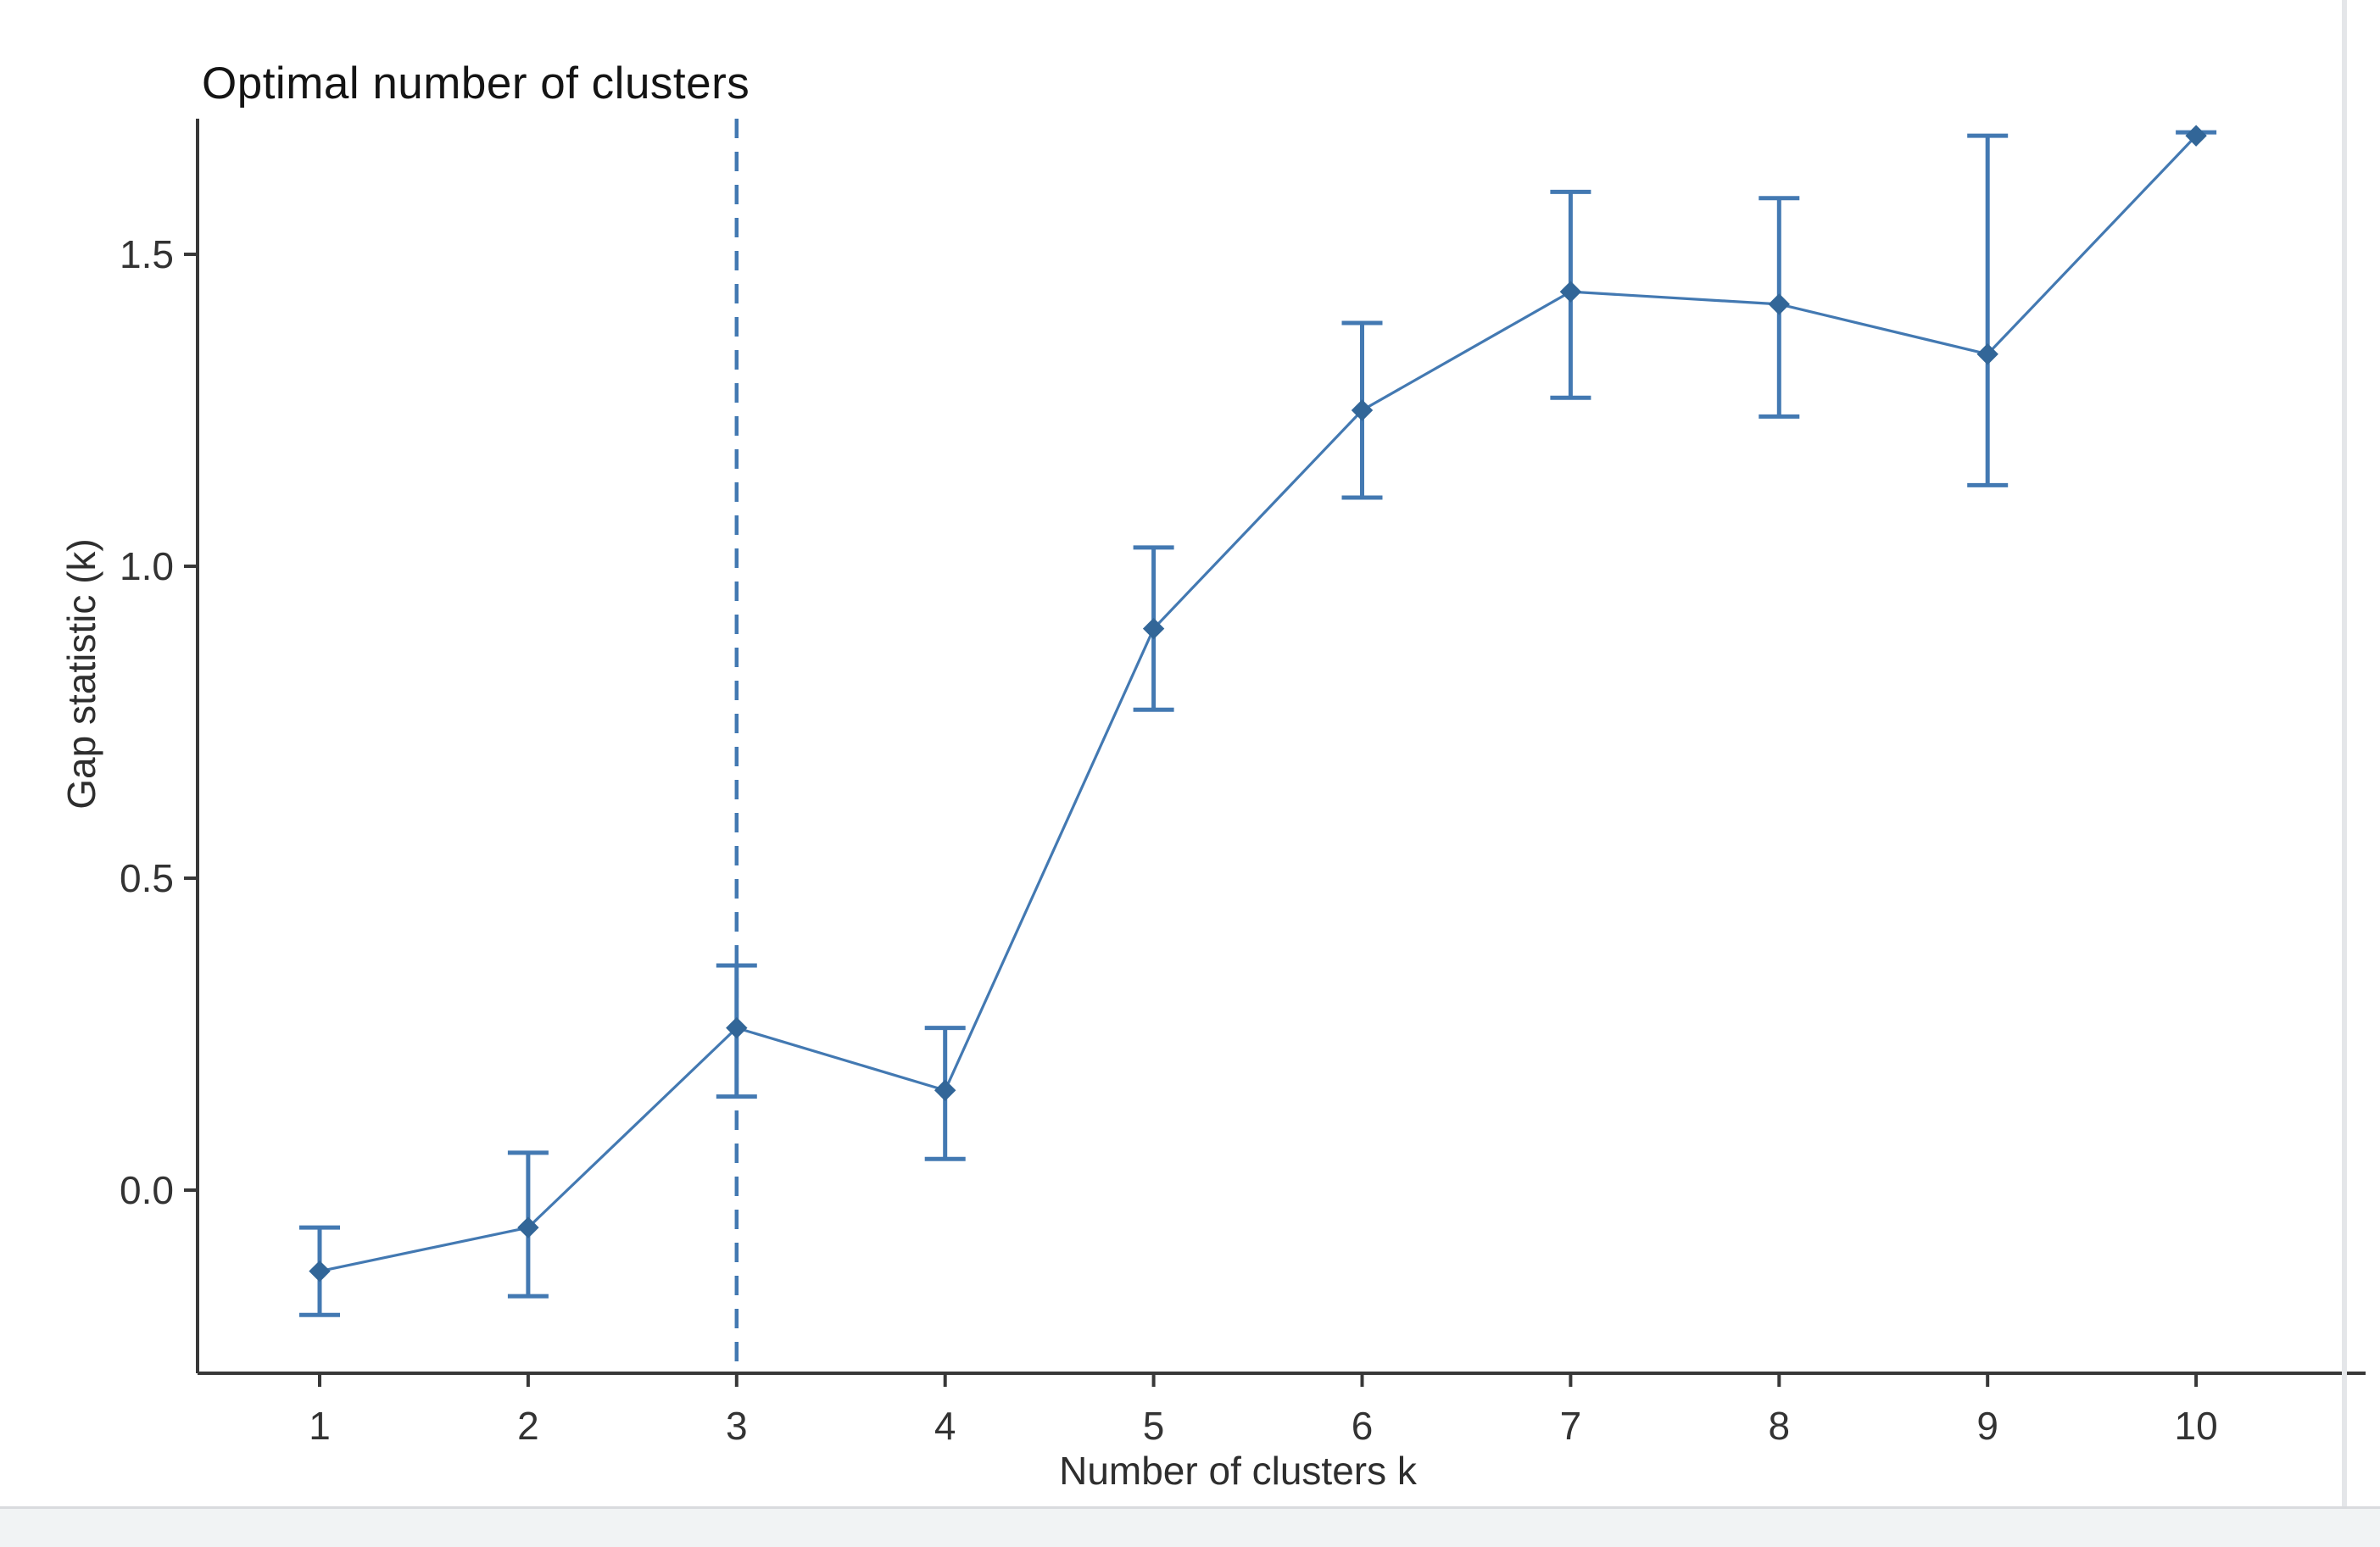 This screenshot has height=1547, width=2380. I want to click on y-tick-label: 1.5, so click(147, 254).